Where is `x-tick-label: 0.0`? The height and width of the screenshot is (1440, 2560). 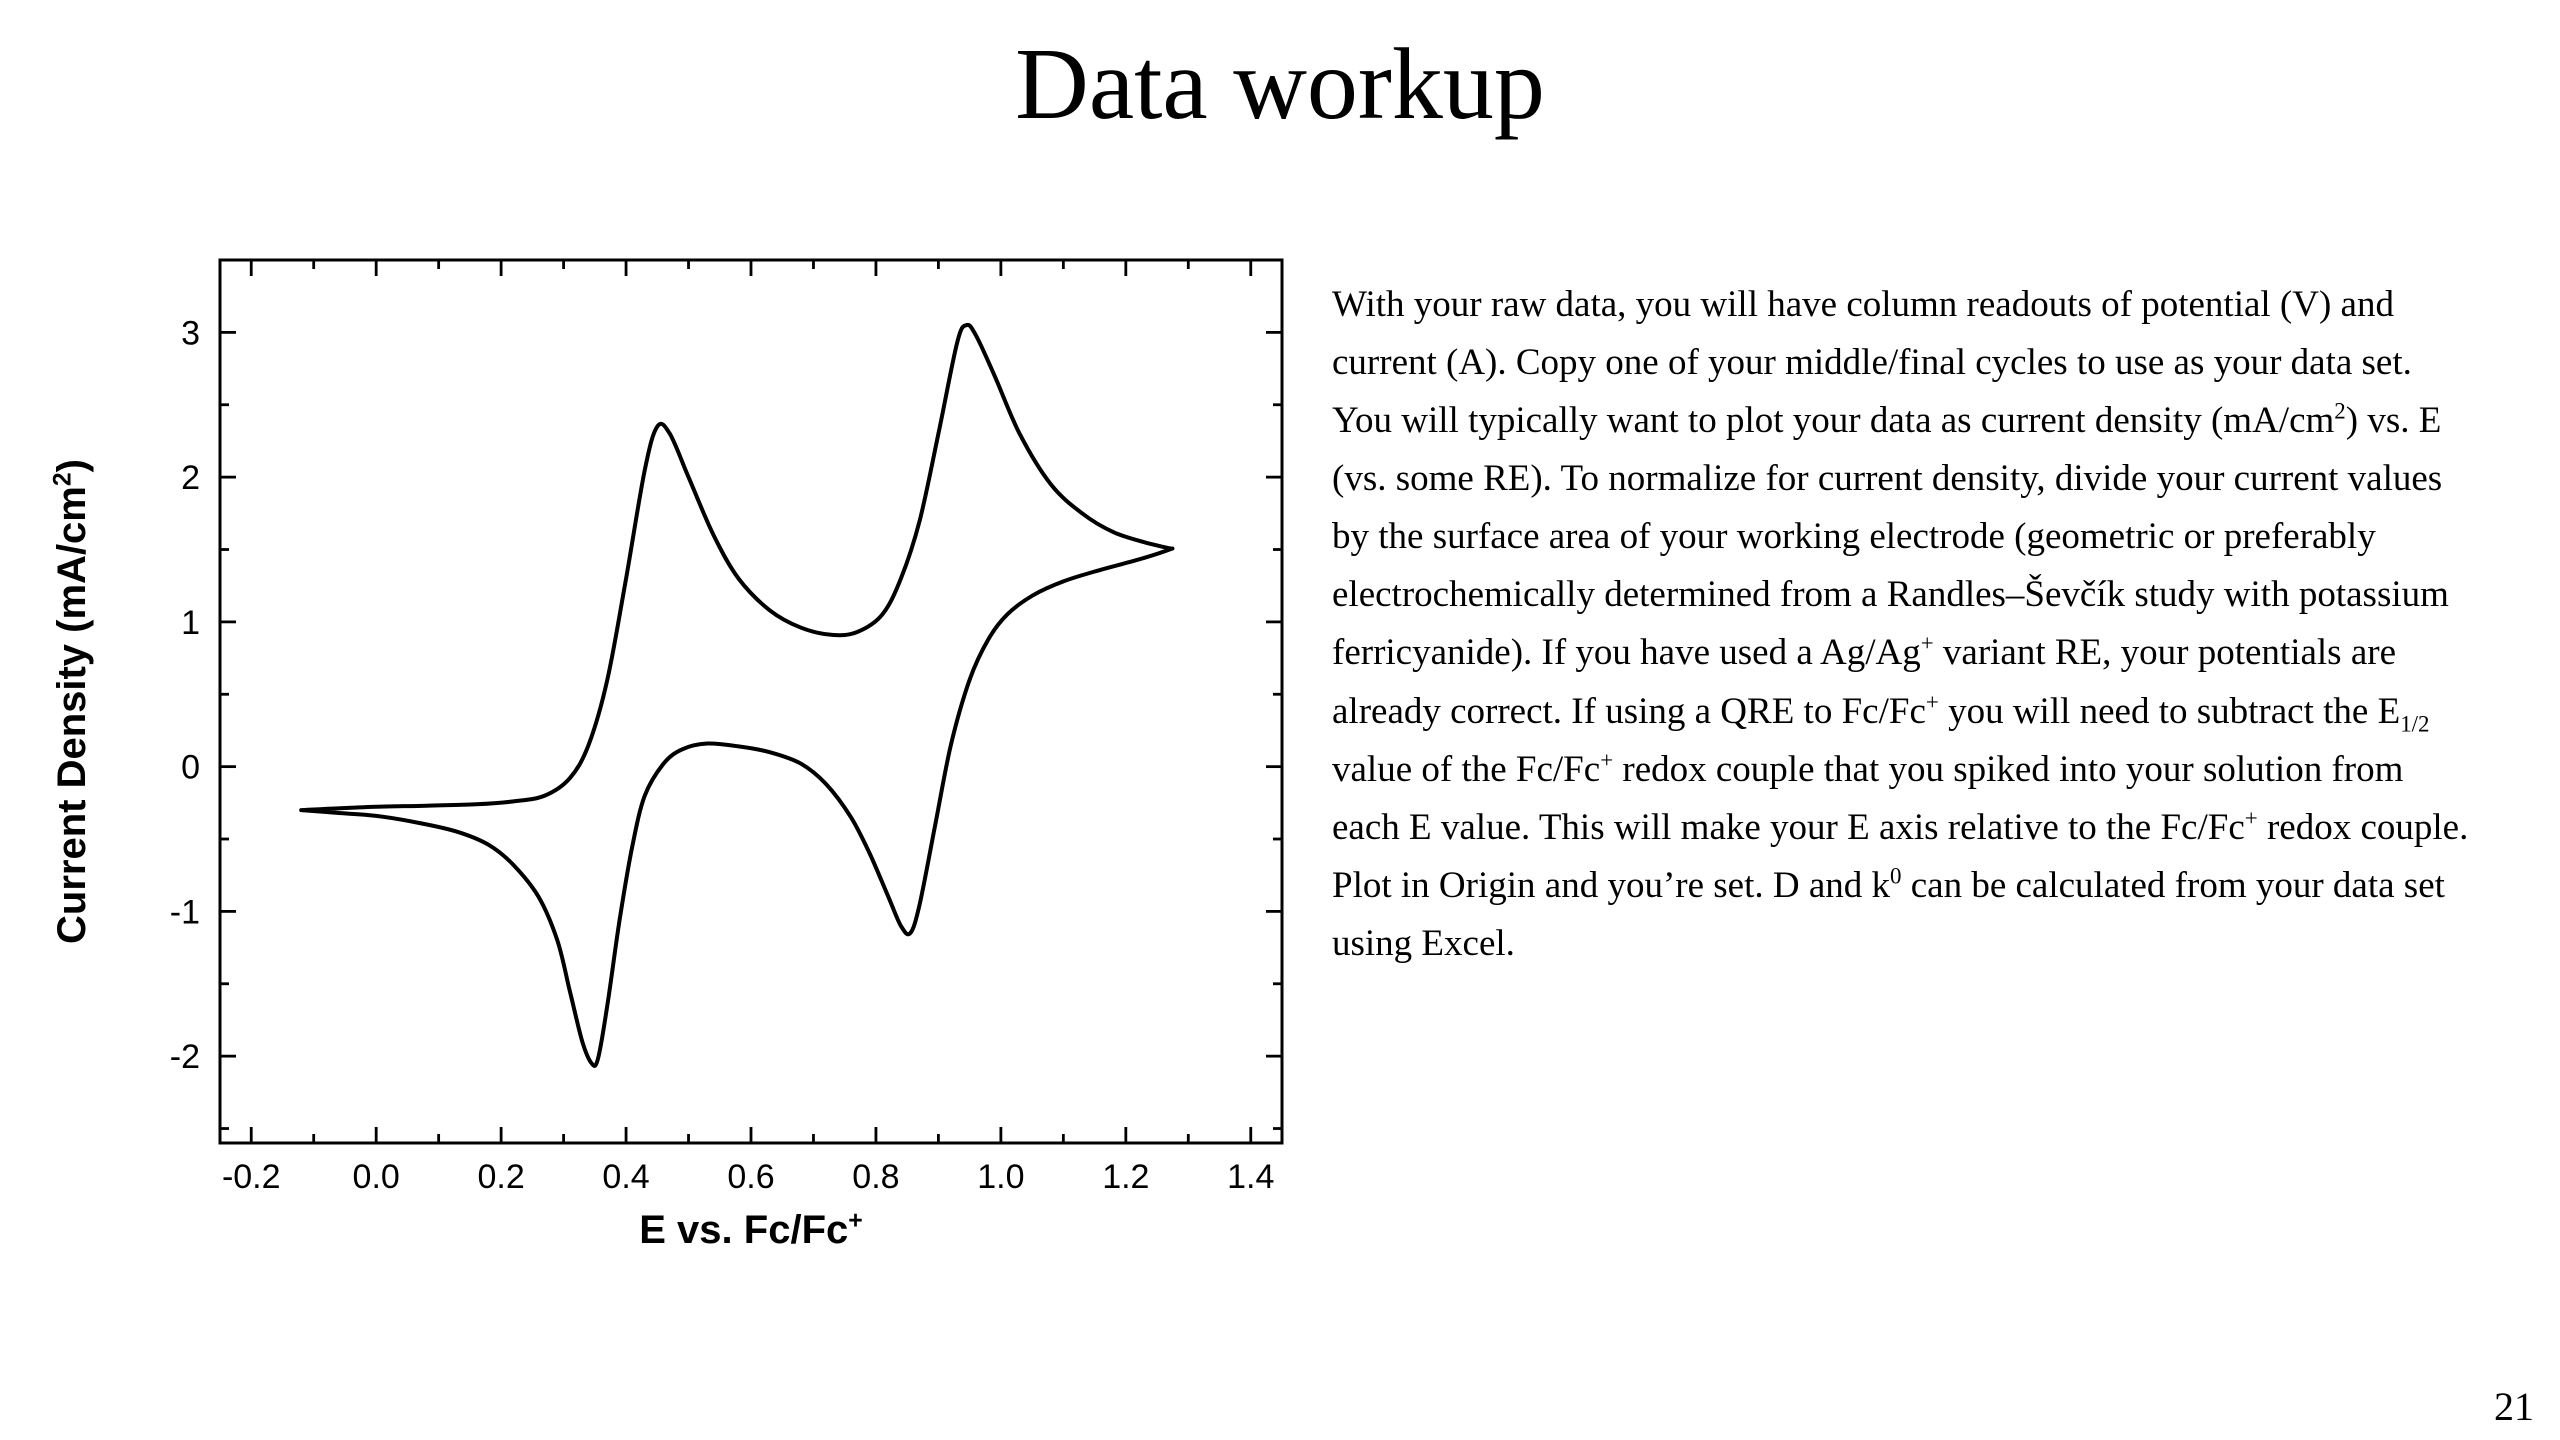
x-tick-label: 0.0 is located at coordinates (376, 1177).